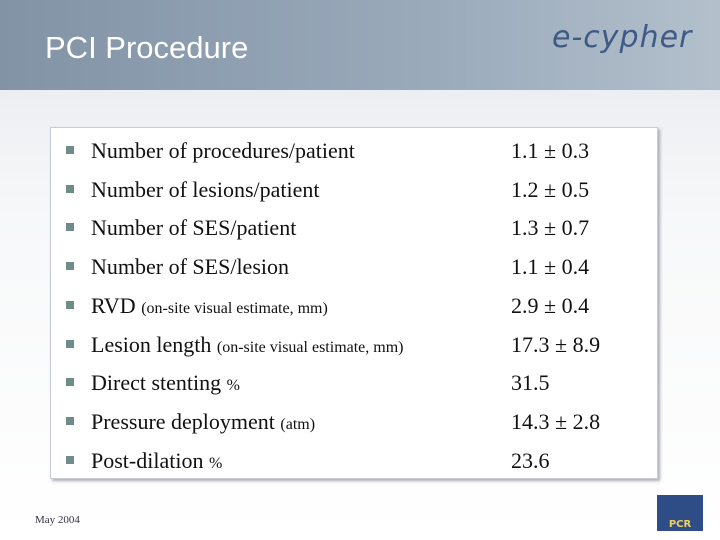 The height and width of the screenshot is (540, 720). Describe the element at coordinates (354, 266) in the screenshot. I see `item-row: Number of SES/lesion 1.1 ± 0.4` at that location.